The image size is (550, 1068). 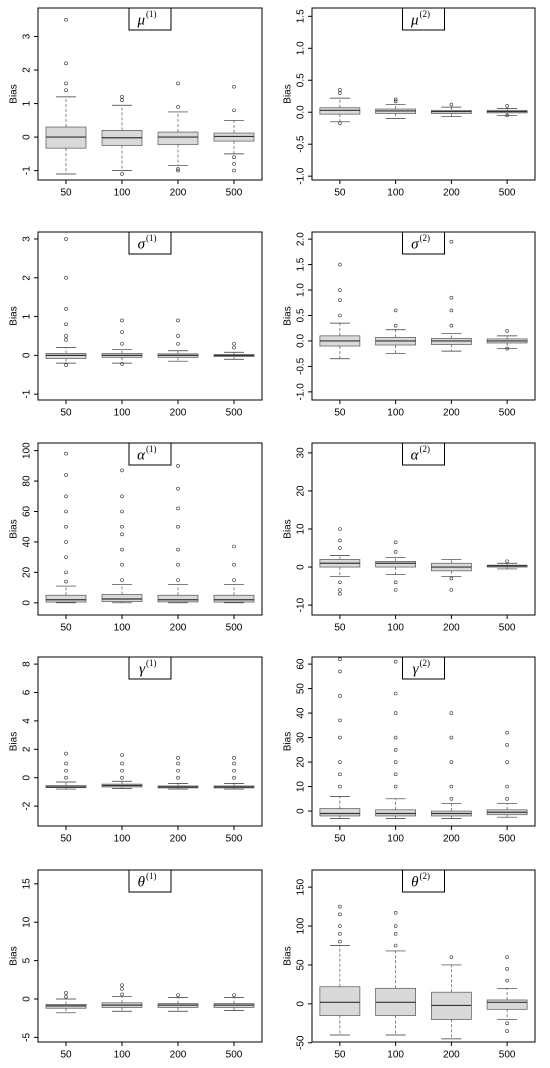 What do you see at coordinates (27, 572) in the screenshot?
I see `y-tick-label: 20` at bounding box center [27, 572].